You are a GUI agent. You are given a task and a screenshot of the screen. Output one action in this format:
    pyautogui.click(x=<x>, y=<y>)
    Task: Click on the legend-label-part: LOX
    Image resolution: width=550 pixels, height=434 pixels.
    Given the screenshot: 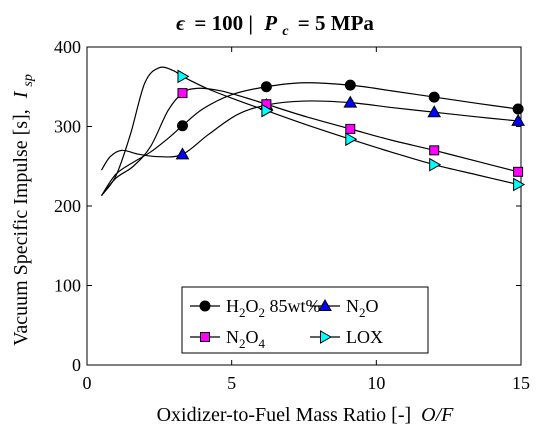 What is the action you would take?
    pyautogui.click(x=364, y=337)
    